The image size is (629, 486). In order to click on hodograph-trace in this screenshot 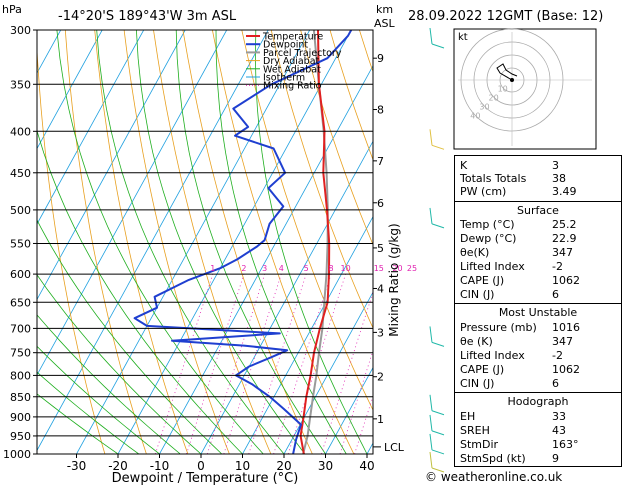, I will do `click(507, 72)`.